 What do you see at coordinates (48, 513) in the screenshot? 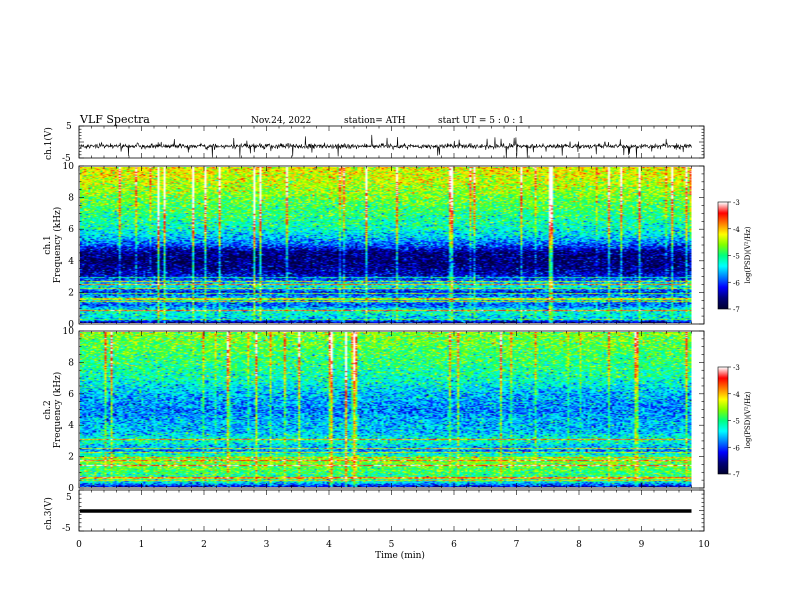
I see `ch3-waveform-ylabel: ch.3(V)` at bounding box center [48, 513].